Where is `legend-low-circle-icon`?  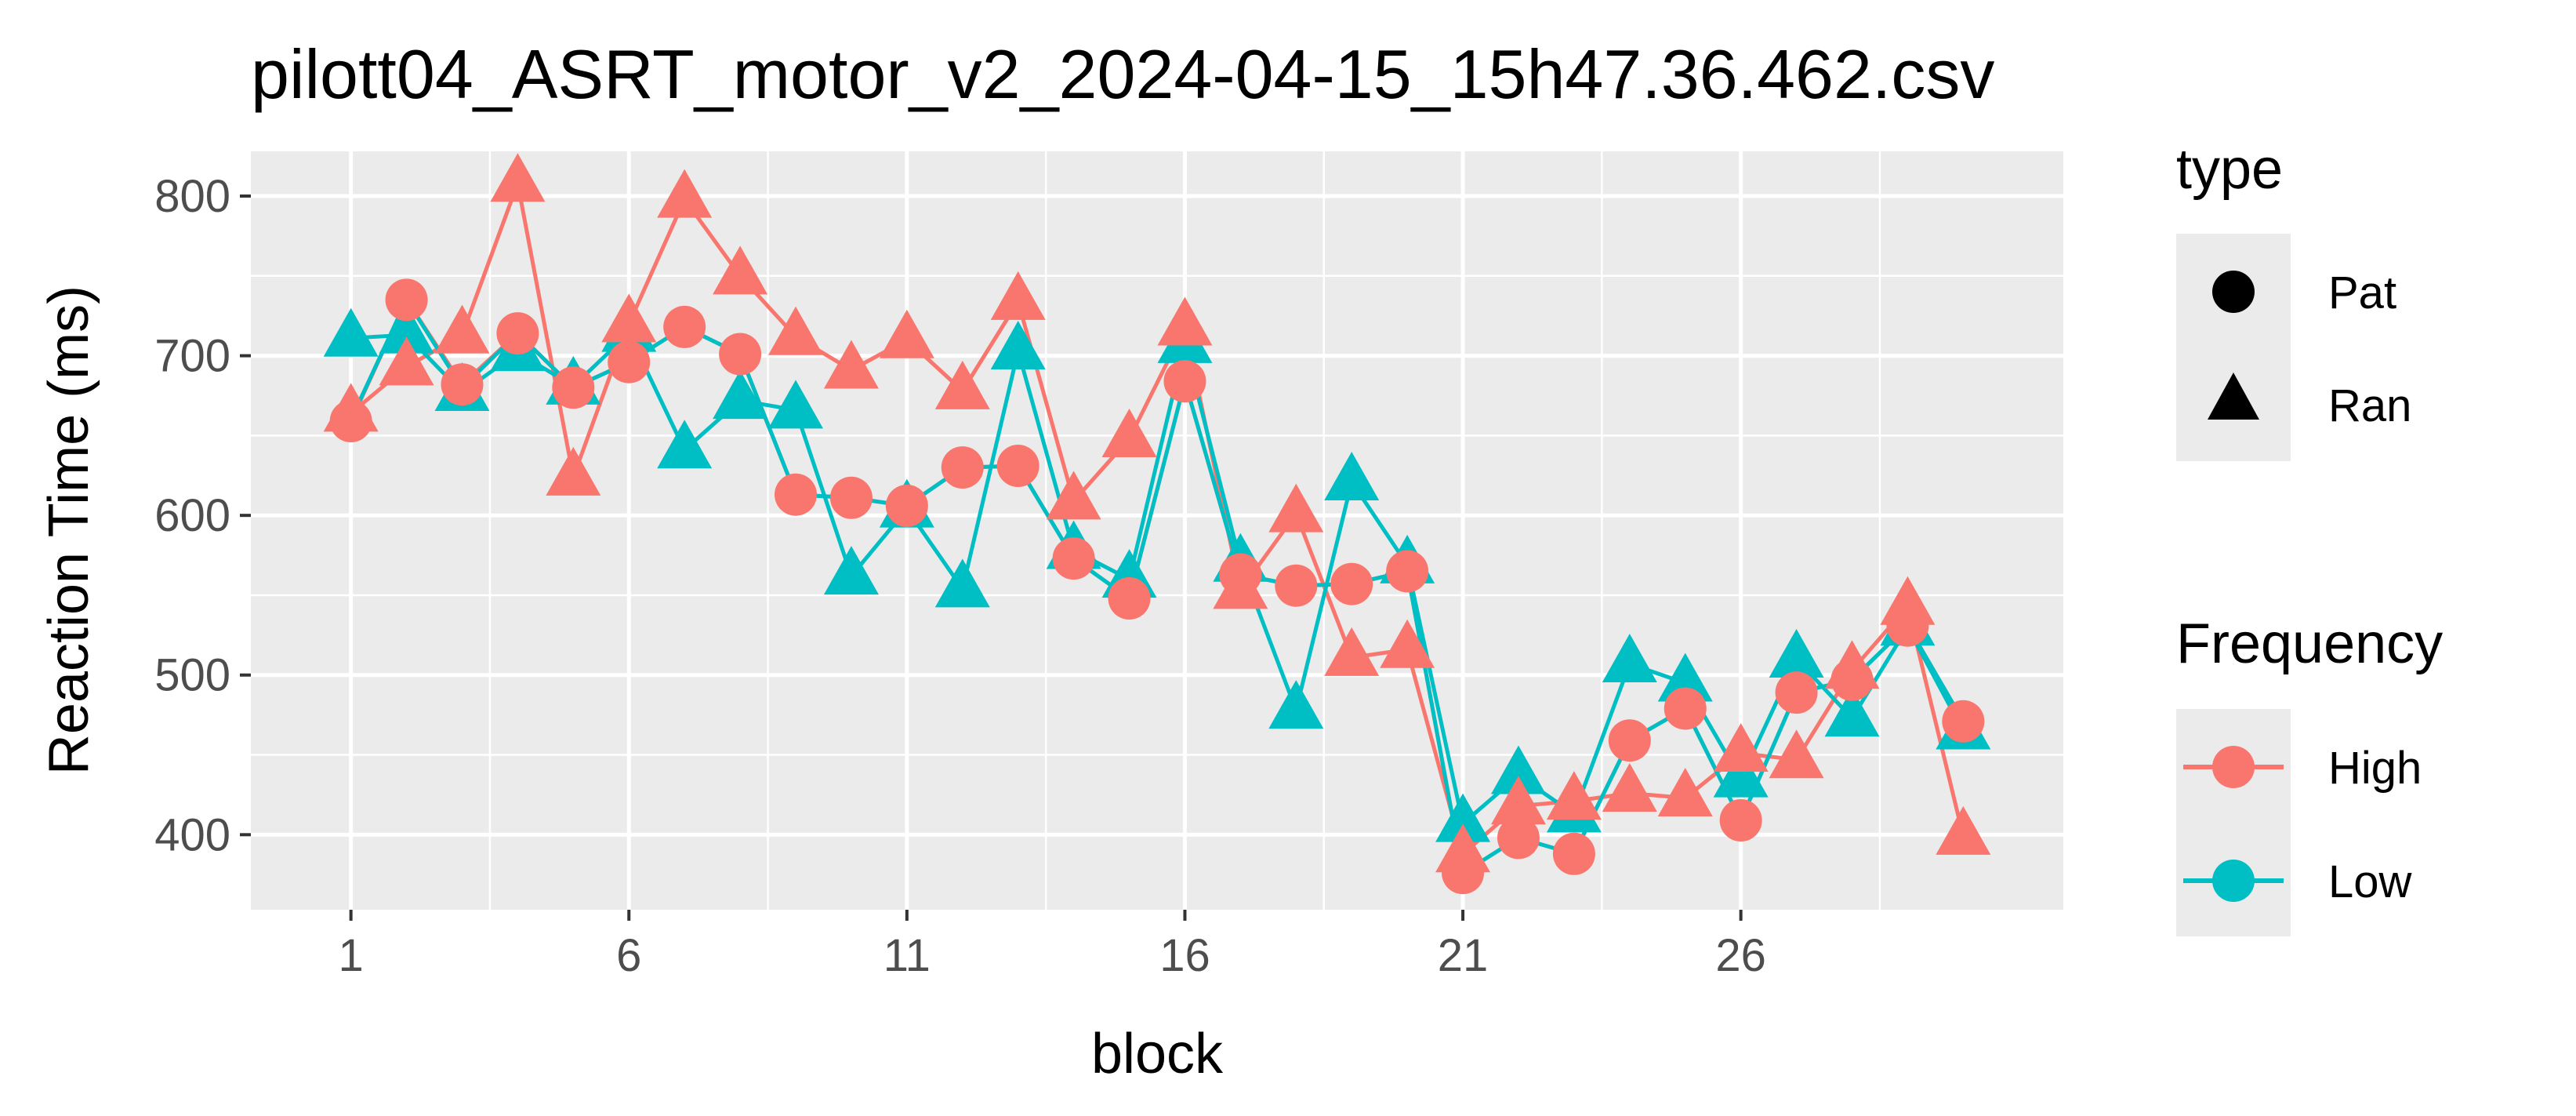 legend-low-circle-icon is located at coordinates (2234, 881).